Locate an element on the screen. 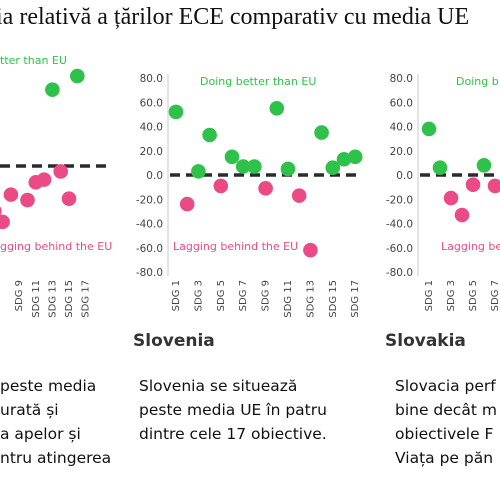 The width and height of the screenshot is (500, 500). caption-line: a apelor și is located at coordinates (40, 434).